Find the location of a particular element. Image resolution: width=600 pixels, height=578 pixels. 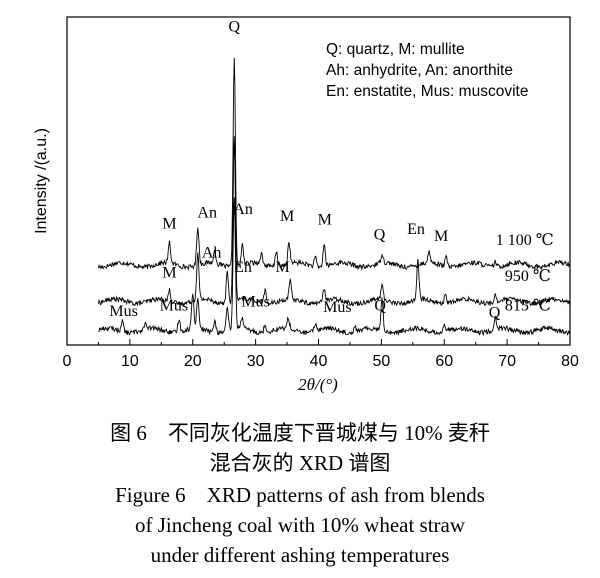

y-axis-label: Intensity /(a.u.) is located at coordinates (41, 181).